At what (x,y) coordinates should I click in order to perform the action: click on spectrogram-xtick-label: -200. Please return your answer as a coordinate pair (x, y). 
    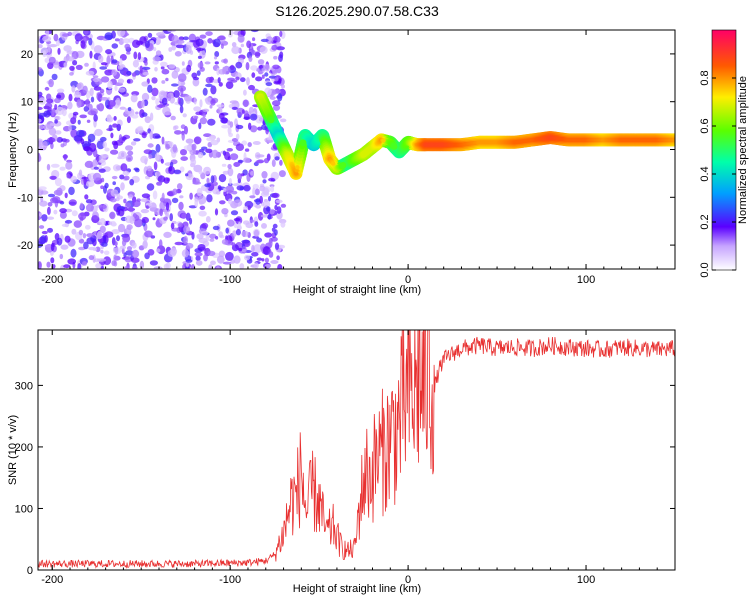
    Looking at the image, I should click on (52, 280).